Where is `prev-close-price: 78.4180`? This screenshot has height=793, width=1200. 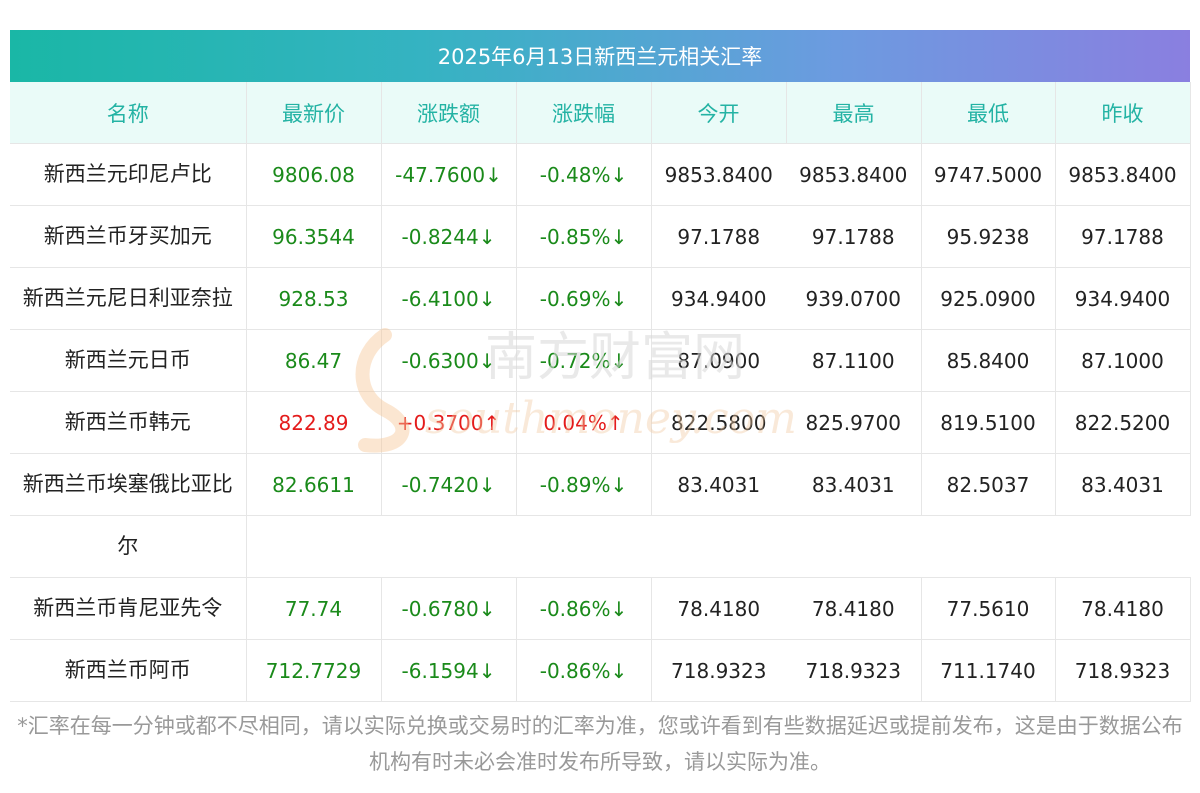
prev-close-price: 78.4180 is located at coordinates (1123, 608).